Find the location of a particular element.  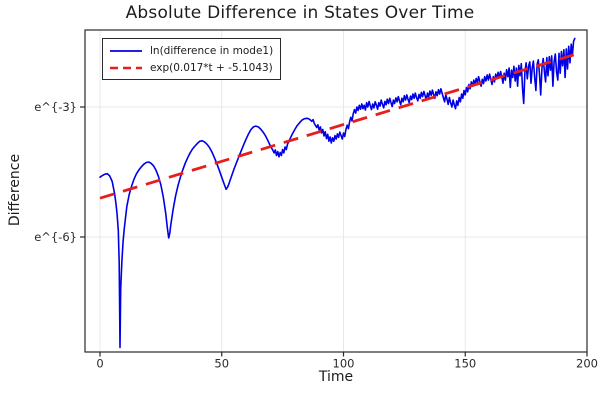

y-axis-label: Difference is located at coordinates (15, 190).